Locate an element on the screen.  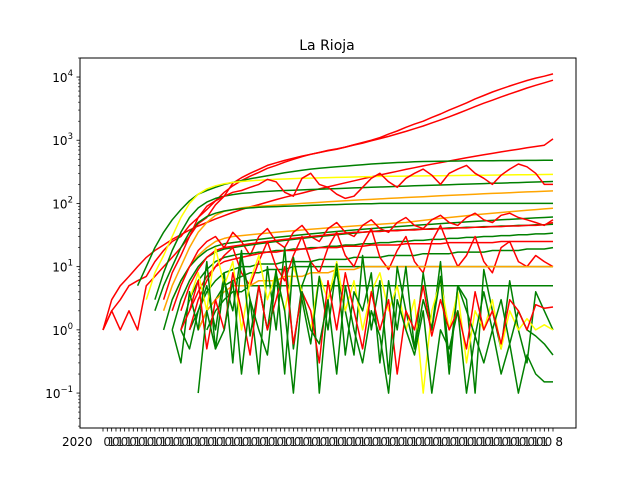
y-tick-label: 10¹ is located at coordinates (62, 267).